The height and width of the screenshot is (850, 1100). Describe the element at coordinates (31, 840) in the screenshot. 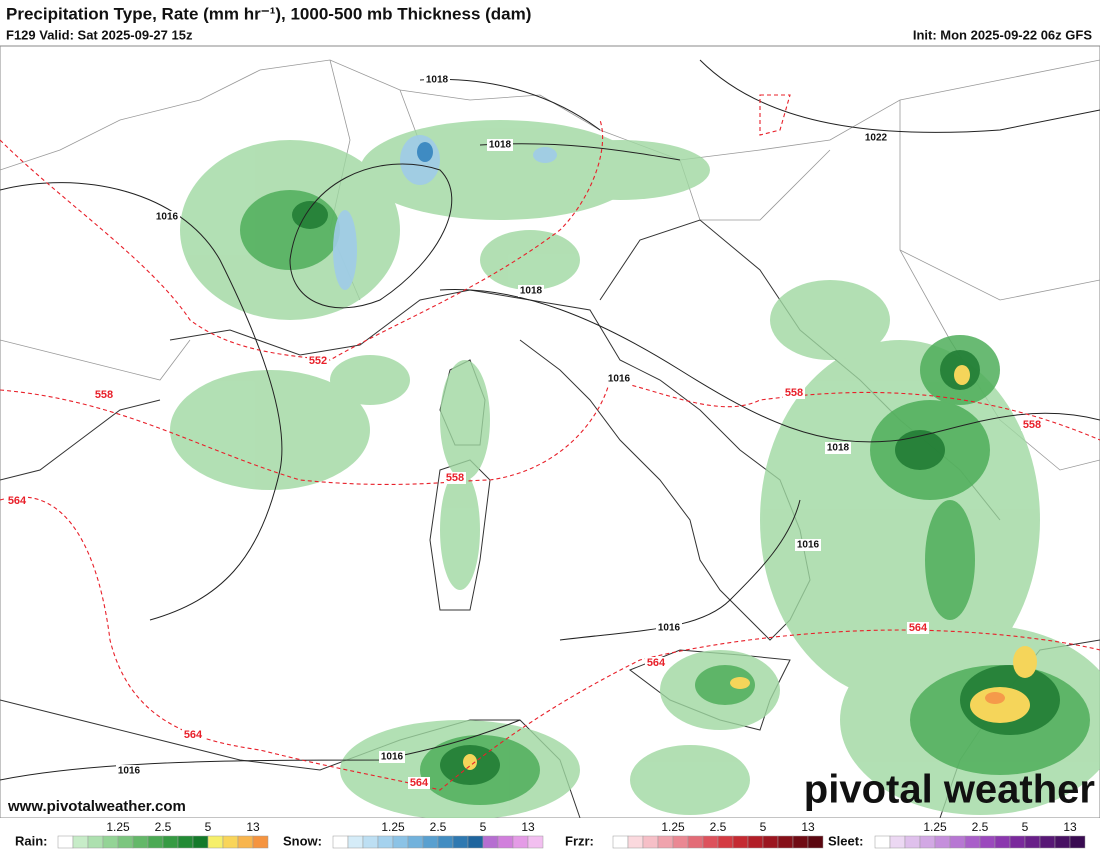

I see `legend-label: Rain:` at that location.